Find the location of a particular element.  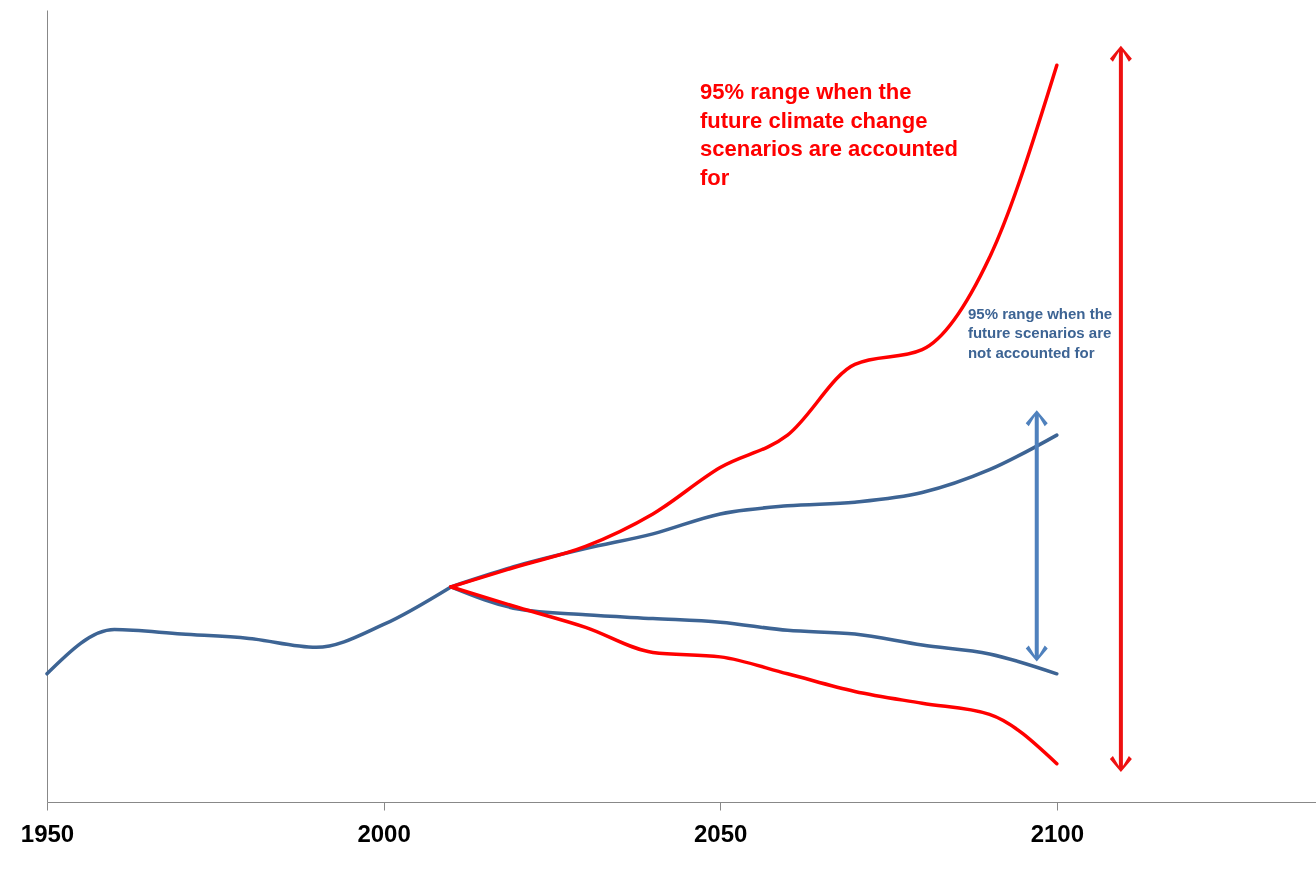

x-tick-label: 2000 is located at coordinates (384, 833).